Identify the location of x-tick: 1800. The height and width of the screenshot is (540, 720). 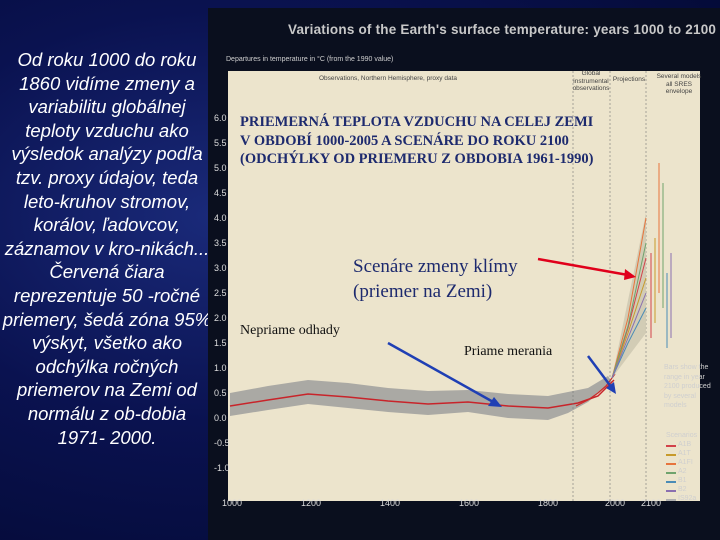
(548, 503).